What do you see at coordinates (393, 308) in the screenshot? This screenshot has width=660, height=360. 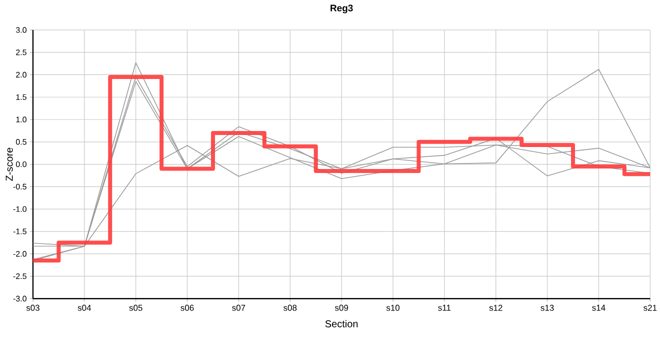 I see `x-tick-label: s10` at bounding box center [393, 308].